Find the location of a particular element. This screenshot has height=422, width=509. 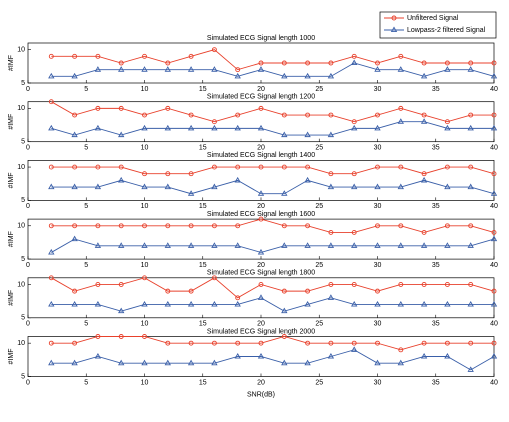

x-axis-label: SNR(dB) is located at coordinates (261, 394).